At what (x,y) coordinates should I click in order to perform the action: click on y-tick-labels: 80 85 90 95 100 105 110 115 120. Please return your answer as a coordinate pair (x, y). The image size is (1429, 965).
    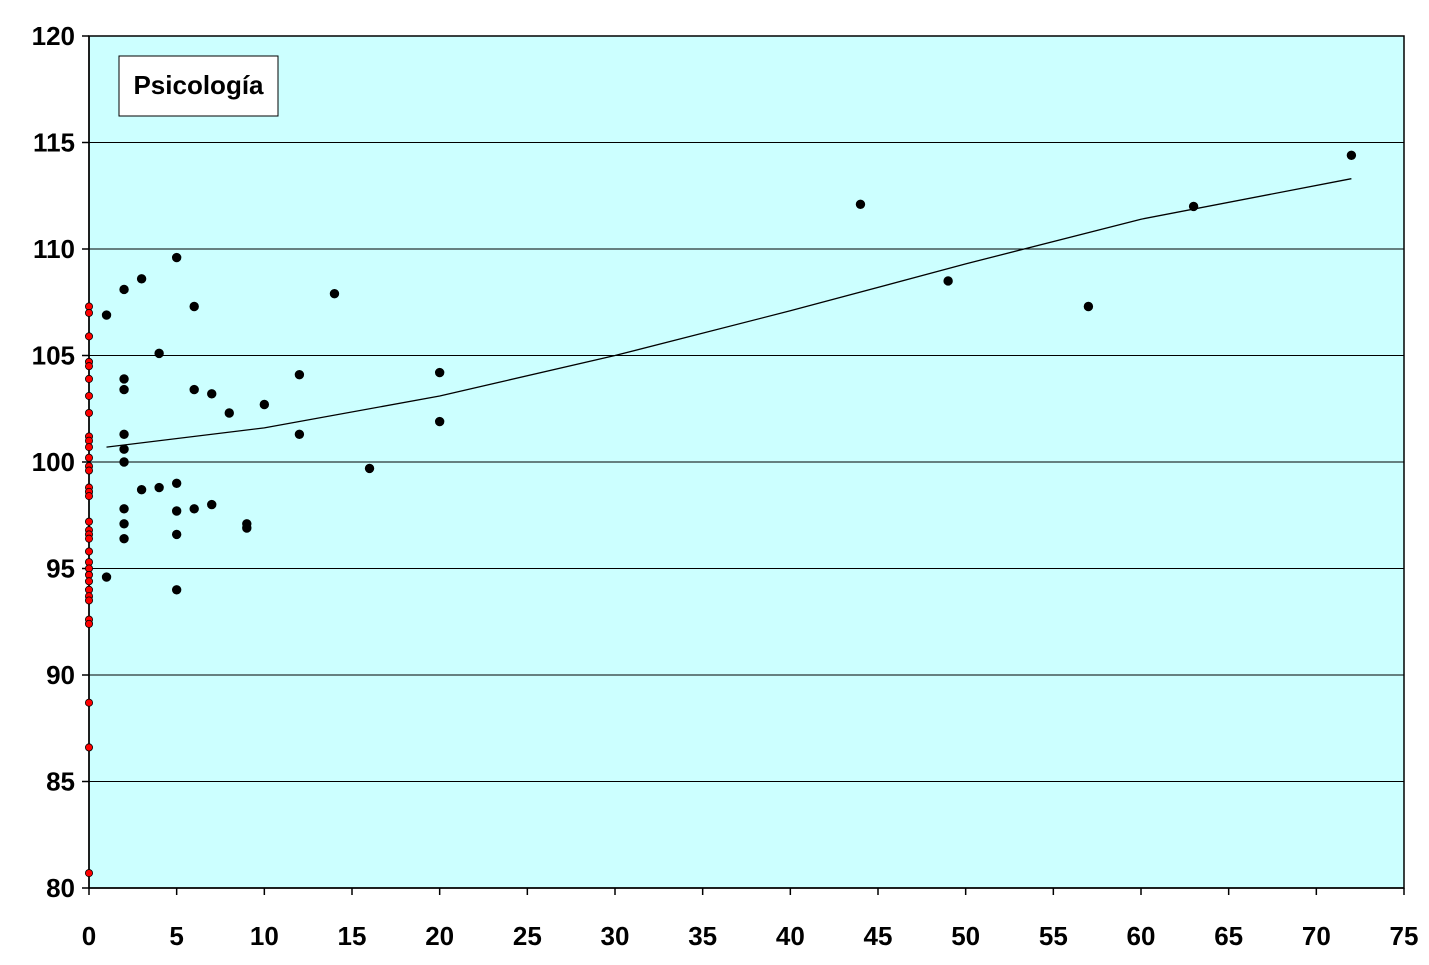
    Looking at the image, I should click on (53, 462).